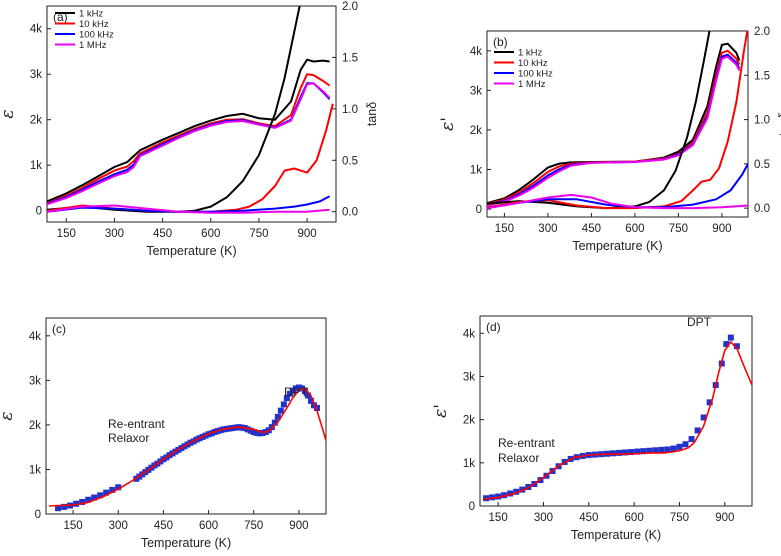 This screenshot has height=556, width=781. Describe the element at coordinates (762, 76) in the screenshot. I see `y2-tick-label: 1.5` at that location.